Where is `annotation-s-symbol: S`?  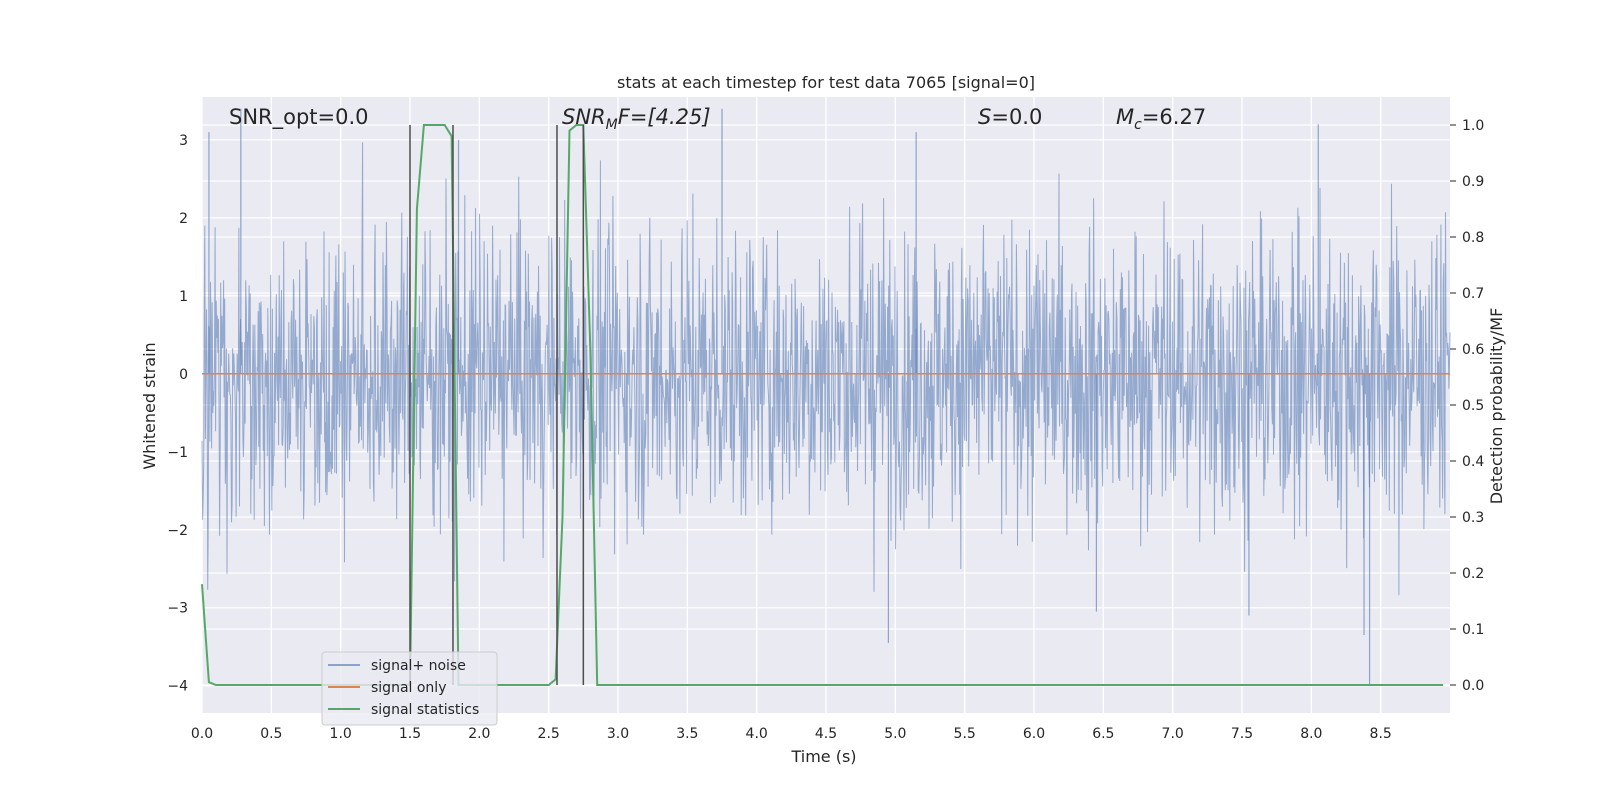 annotation-s-symbol: S is located at coordinates (984, 117).